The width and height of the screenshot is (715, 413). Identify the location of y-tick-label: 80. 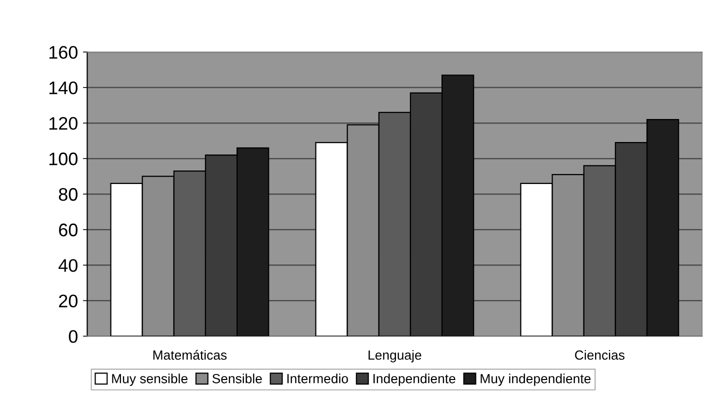
(68, 194).